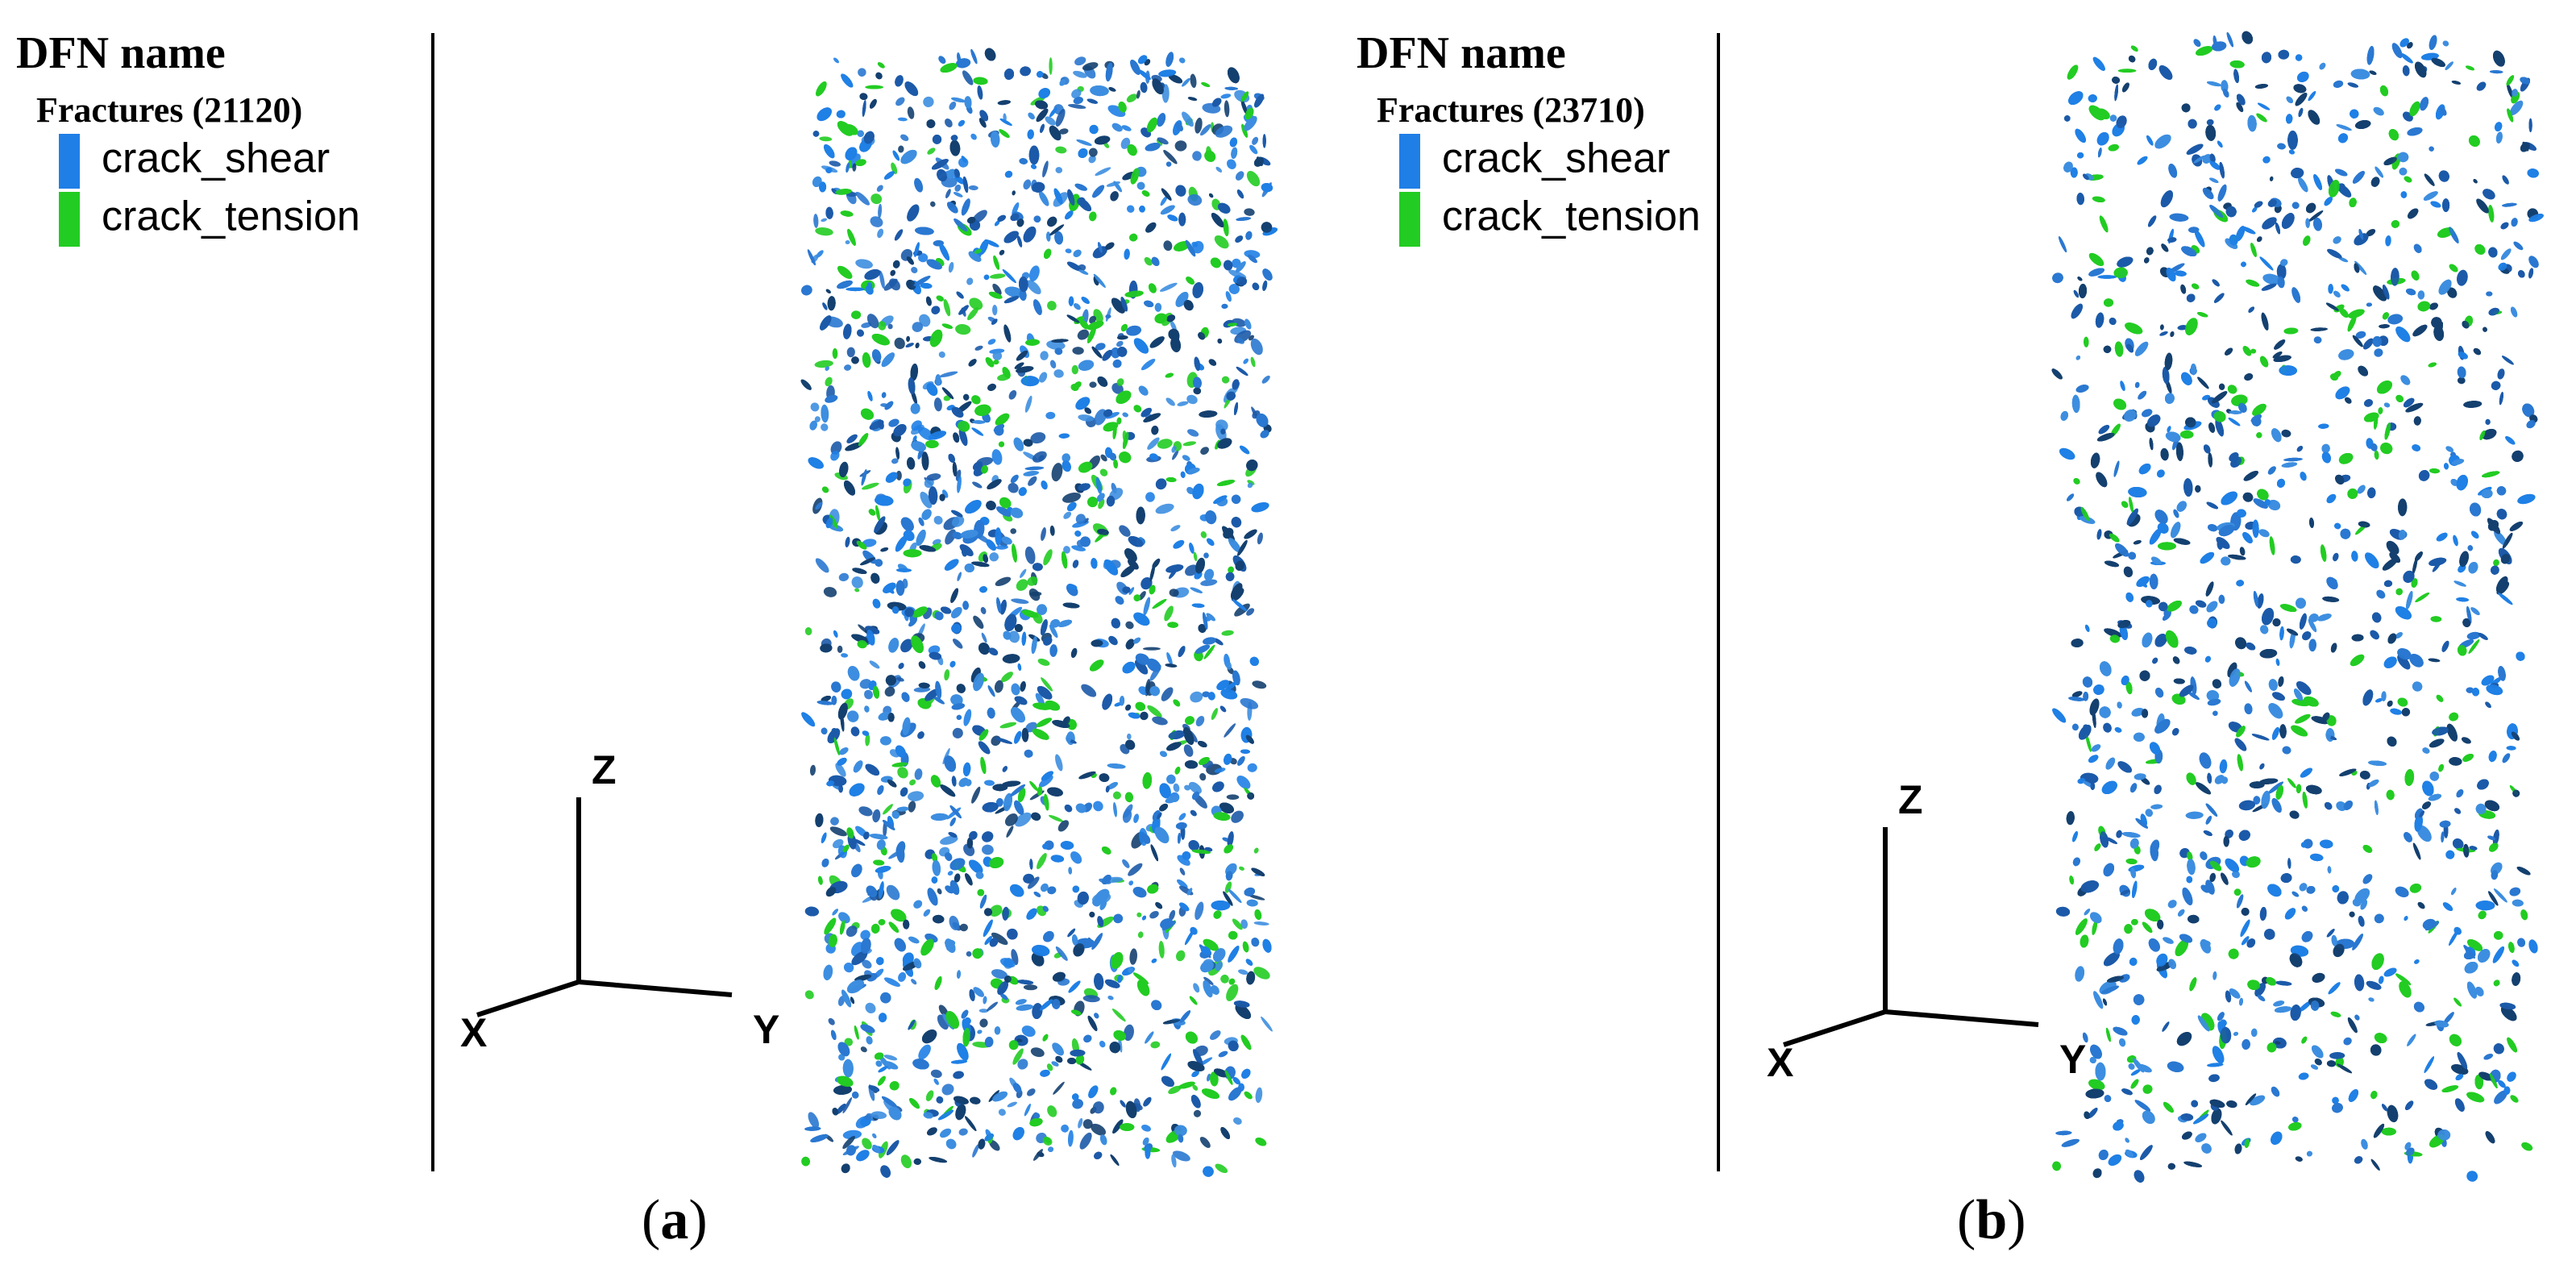  Describe the element at coordinates (674, 1220) in the screenshot. I see `caption-part: a` at that location.